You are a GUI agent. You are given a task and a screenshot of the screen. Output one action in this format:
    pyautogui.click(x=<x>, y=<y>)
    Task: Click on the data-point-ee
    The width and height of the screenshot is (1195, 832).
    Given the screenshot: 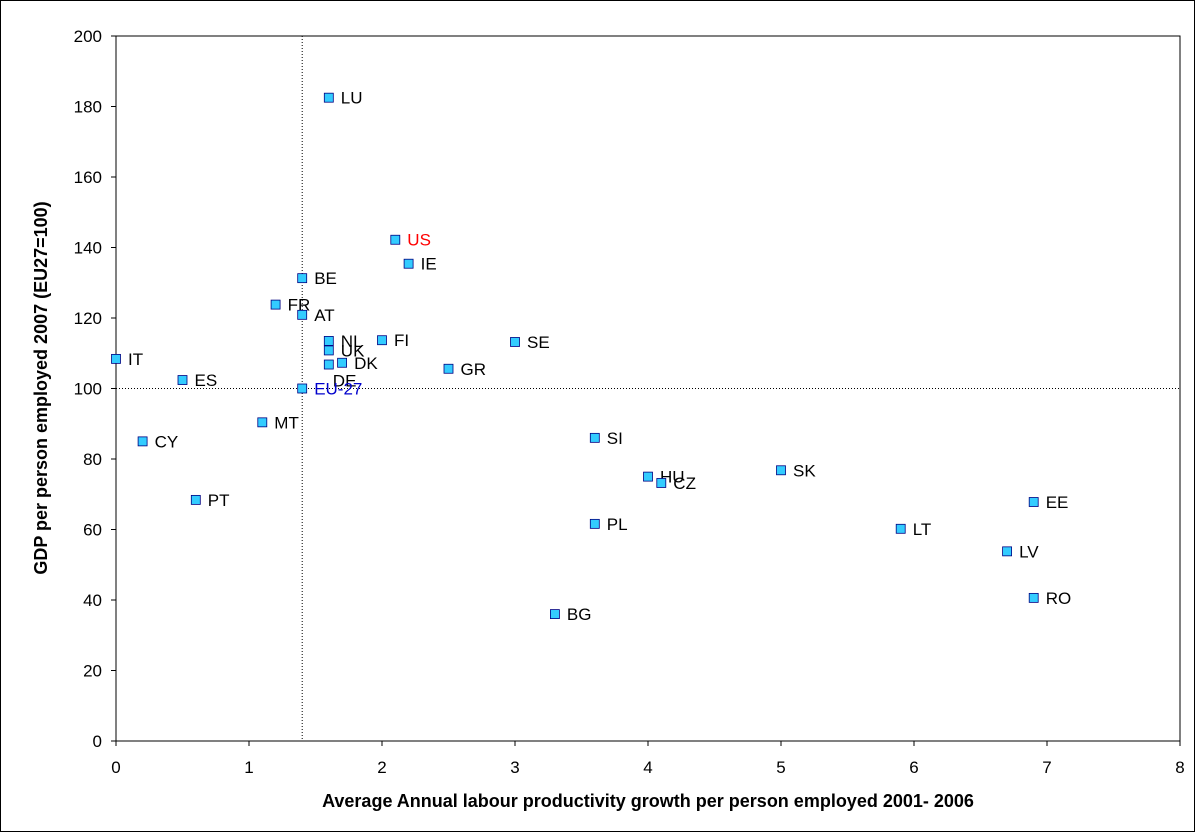 What is the action you would take?
    pyautogui.click(x=1033, y=502)
    